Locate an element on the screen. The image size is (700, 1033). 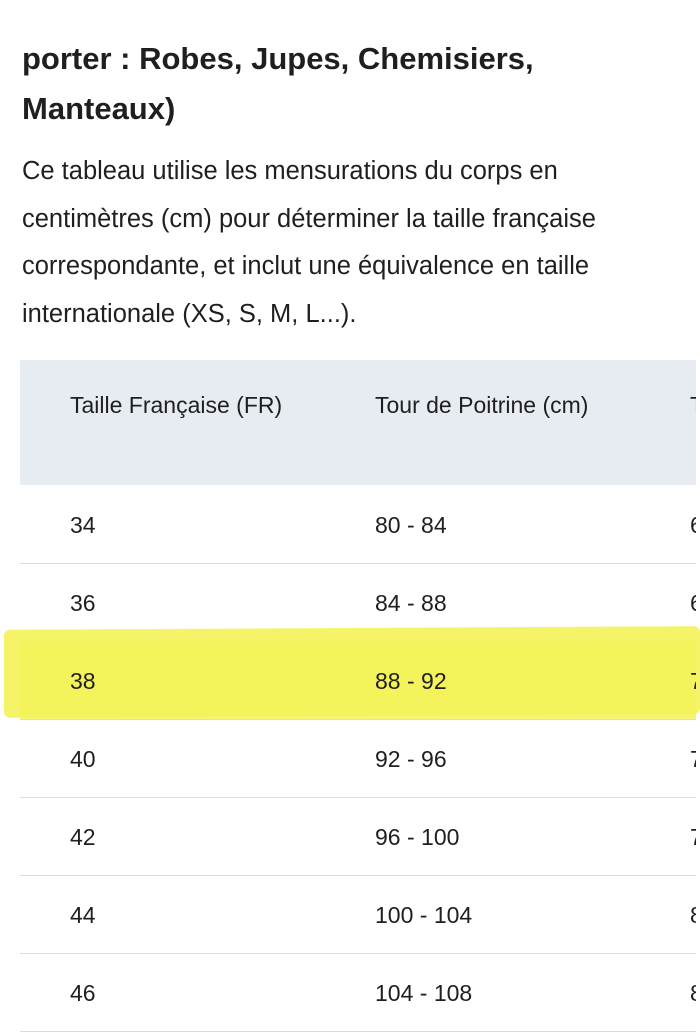
header-bust: Tour de Poitrine (cm) is located at coordinates (482, 405).